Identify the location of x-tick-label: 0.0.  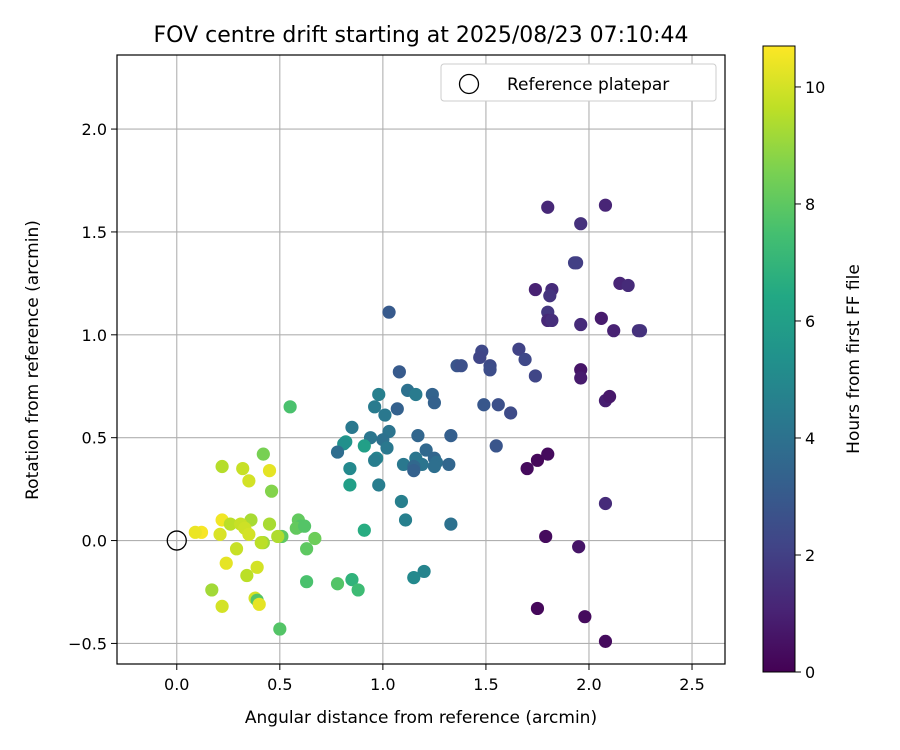
(176, 684).